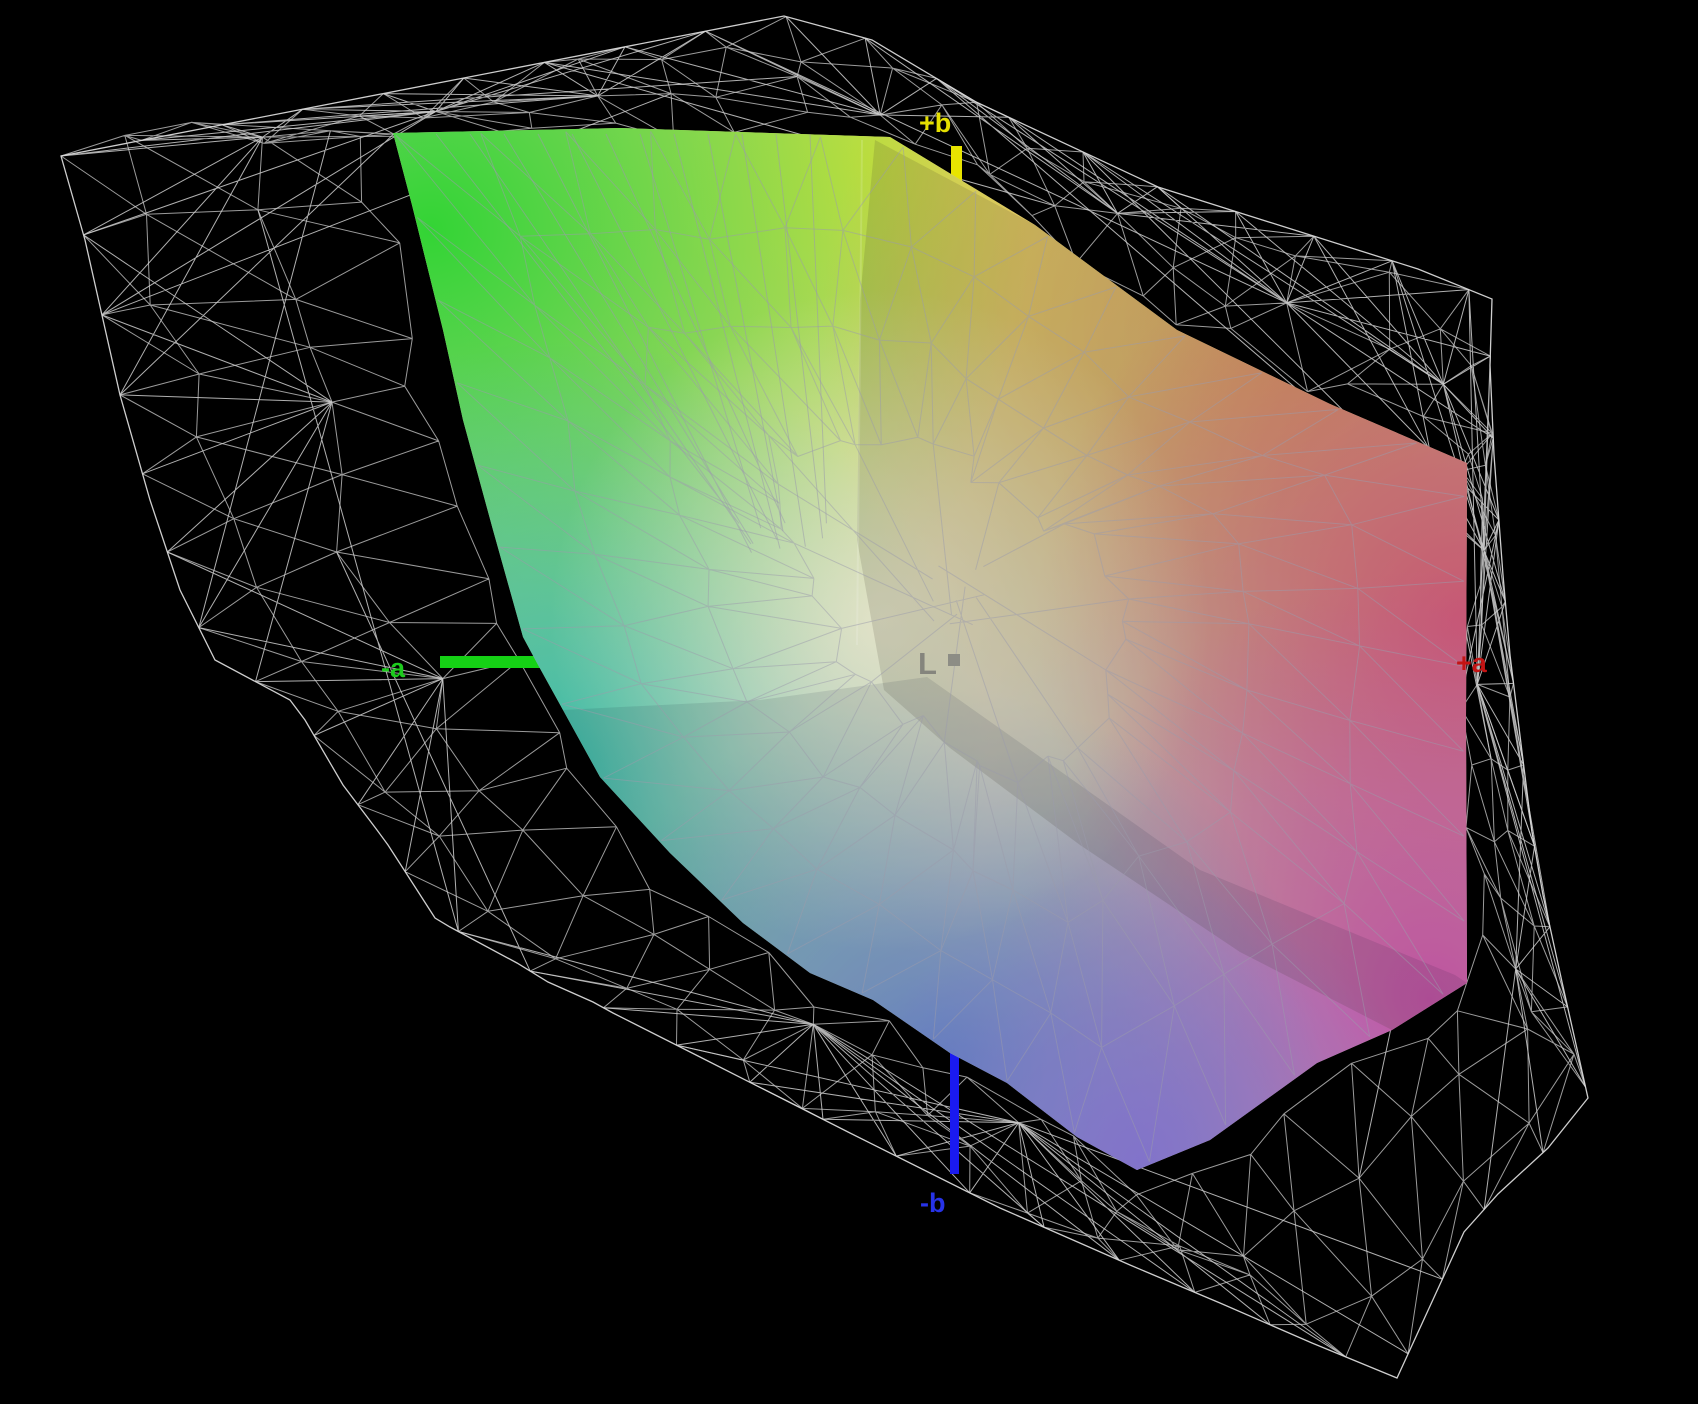  I want to click on axis-label-b-neg: -b, so click(933, 1203).